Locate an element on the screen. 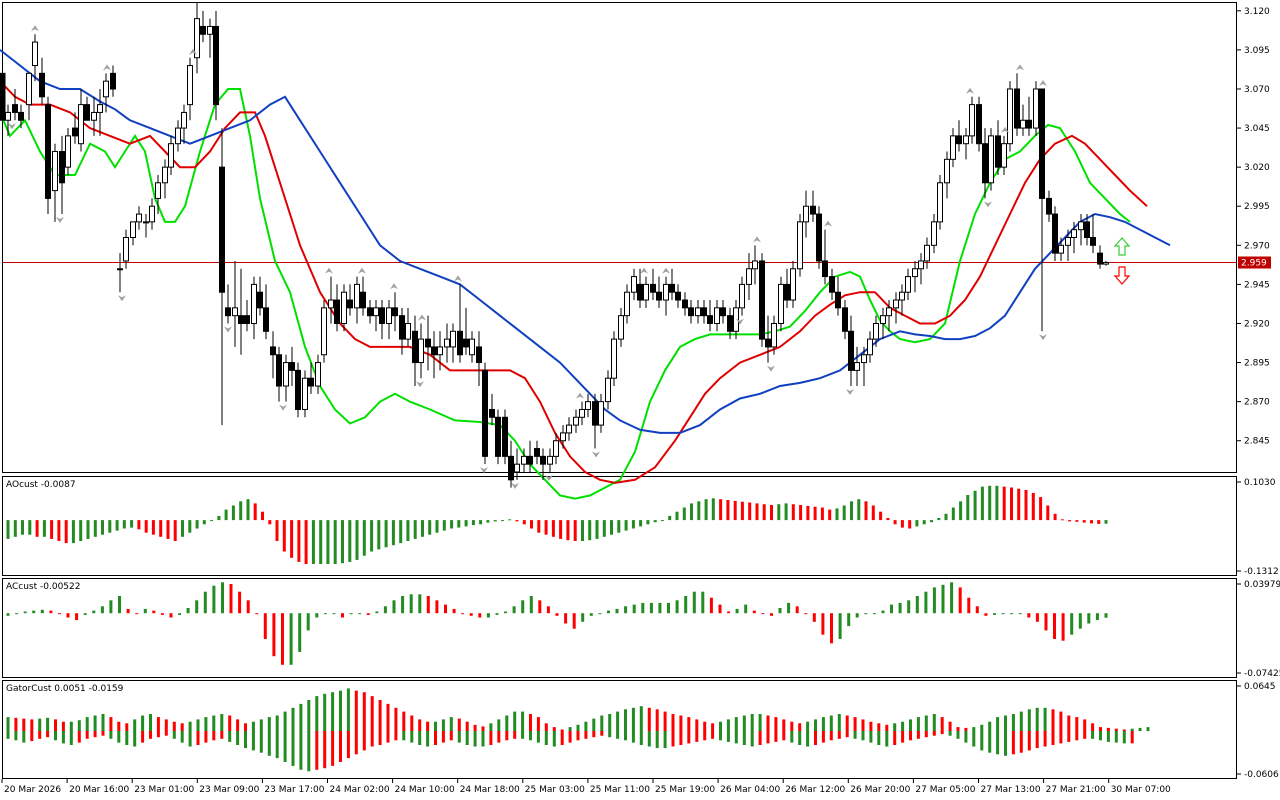 The width and height of the screenshot is (1280, 800). sell-signal-arrow-icon is located at coordinates (1122, 275).